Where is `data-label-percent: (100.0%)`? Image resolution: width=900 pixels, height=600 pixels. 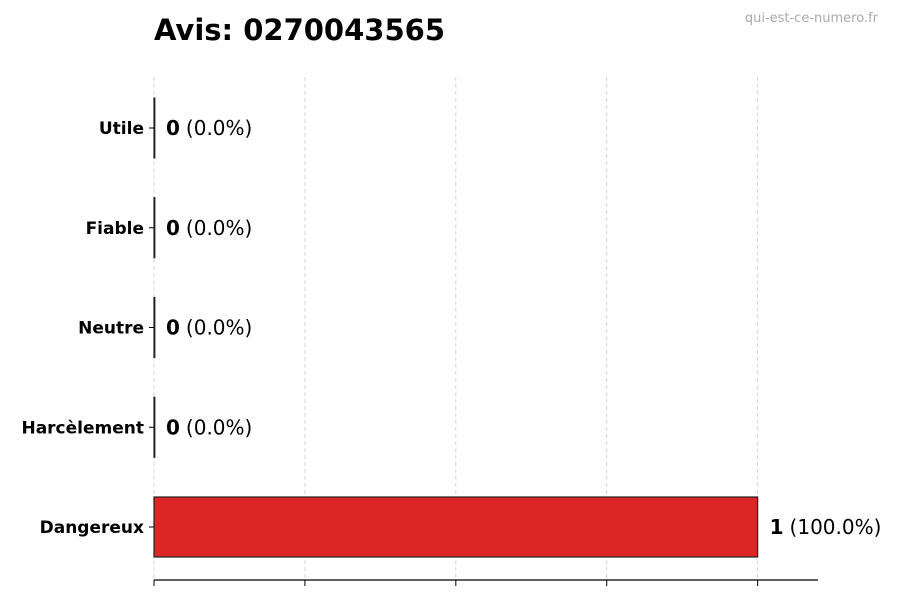
data-label-percent: (100.0%) is located at coordinates (836, 527).